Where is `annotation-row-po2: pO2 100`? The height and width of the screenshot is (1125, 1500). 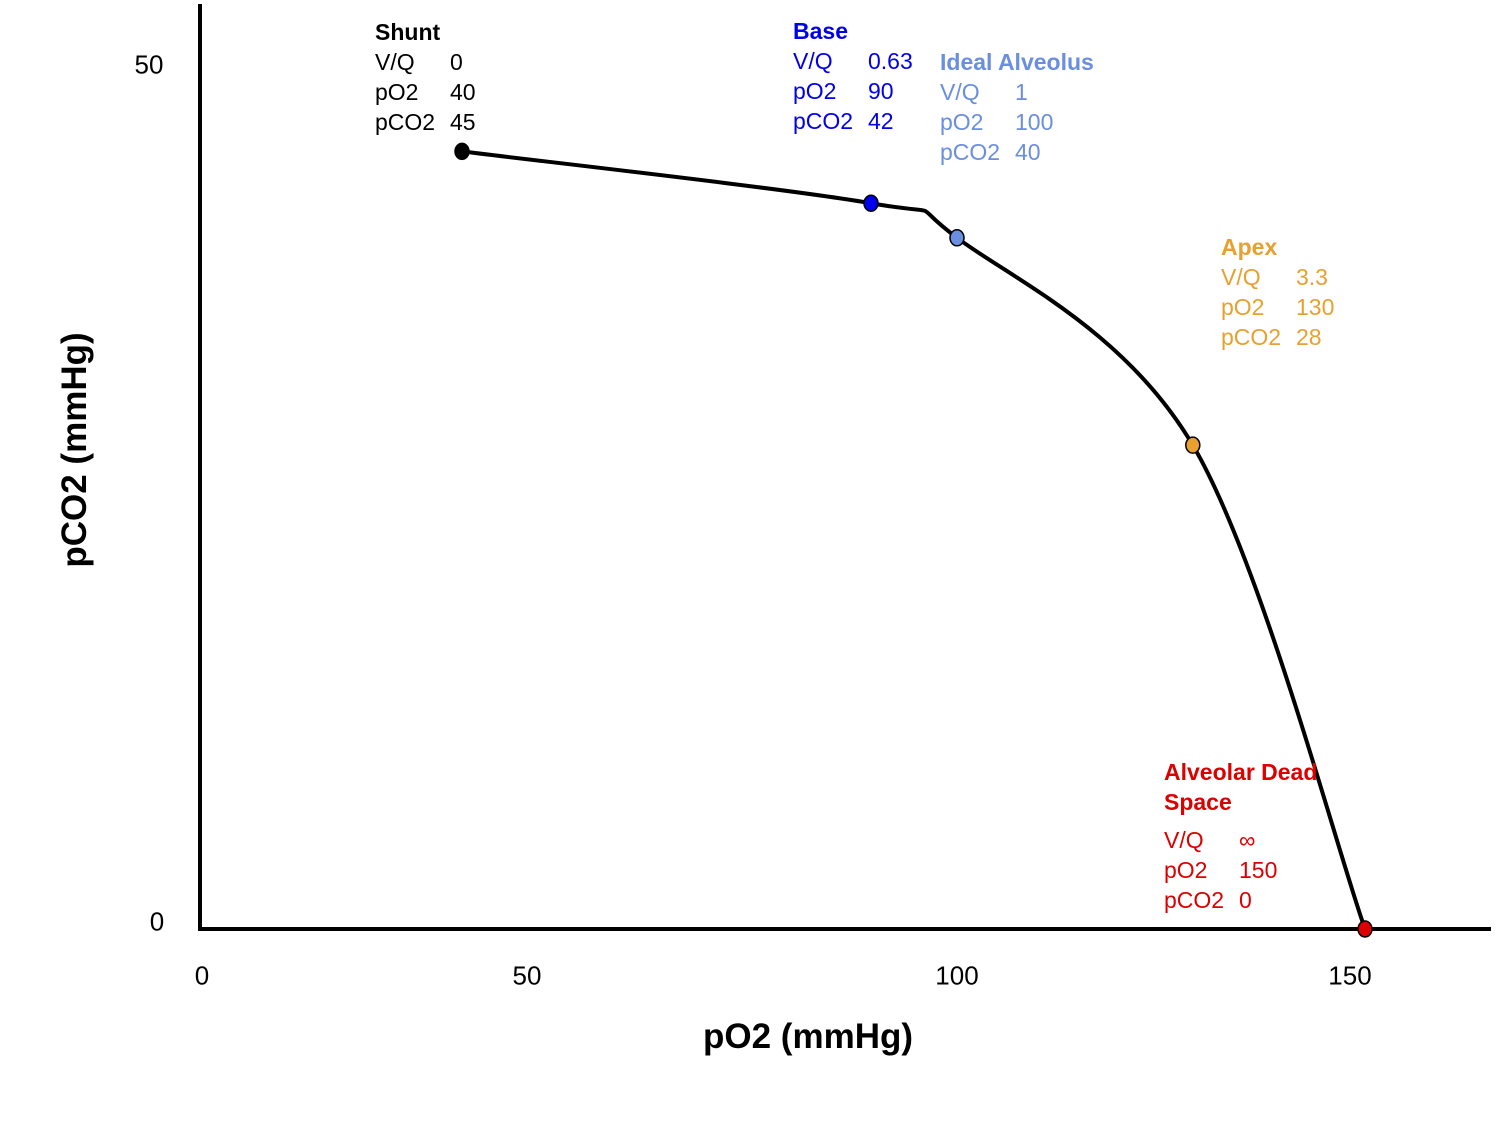
annotation-row-po2: pO2 100 is located at coordinates (1017, 122).